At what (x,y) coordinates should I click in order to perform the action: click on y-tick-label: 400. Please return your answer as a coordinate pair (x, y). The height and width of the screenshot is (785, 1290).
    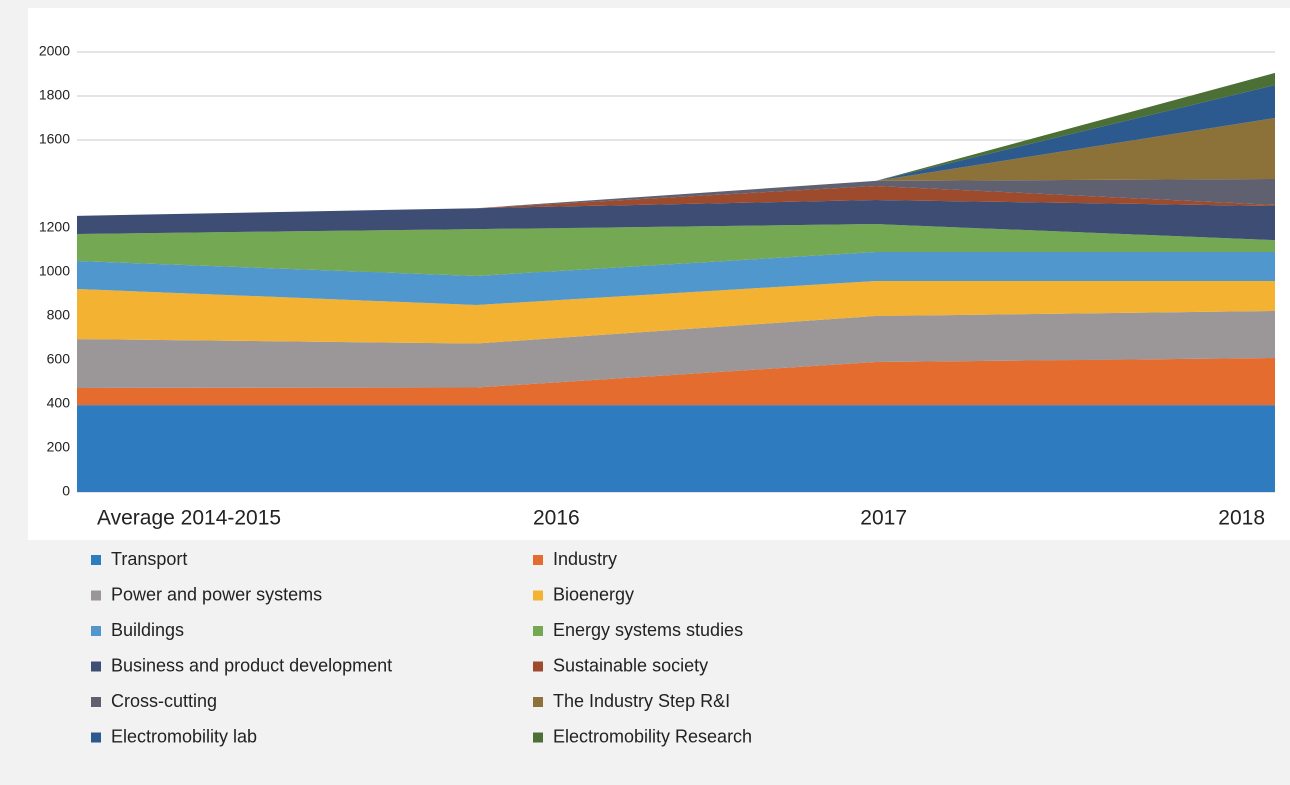
    Looking at the image, I should click on (59, 403).